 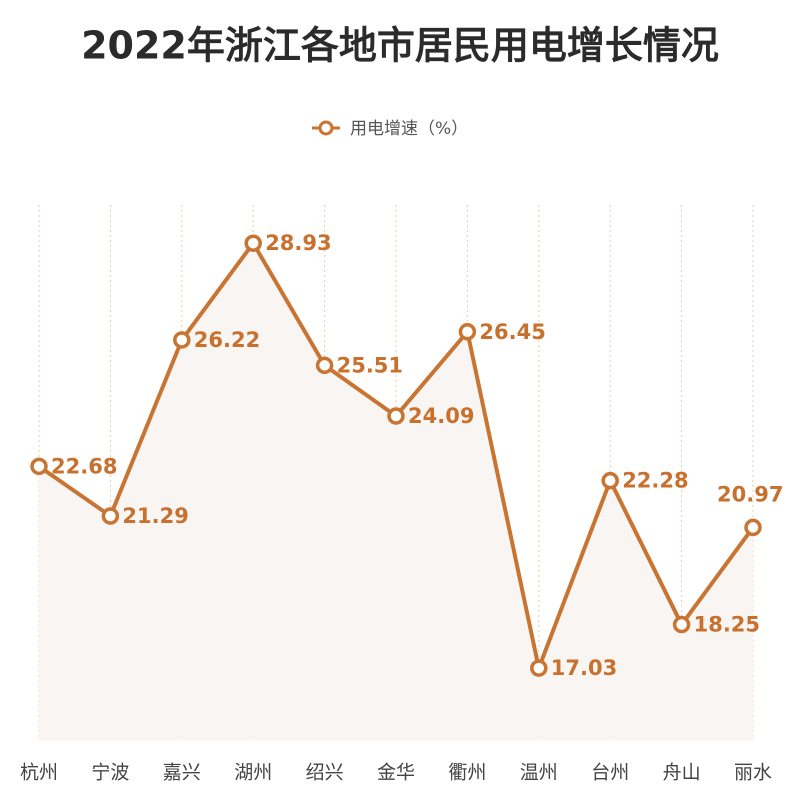 I want to click on value-label: 18.25, so click(x=727, y=625).